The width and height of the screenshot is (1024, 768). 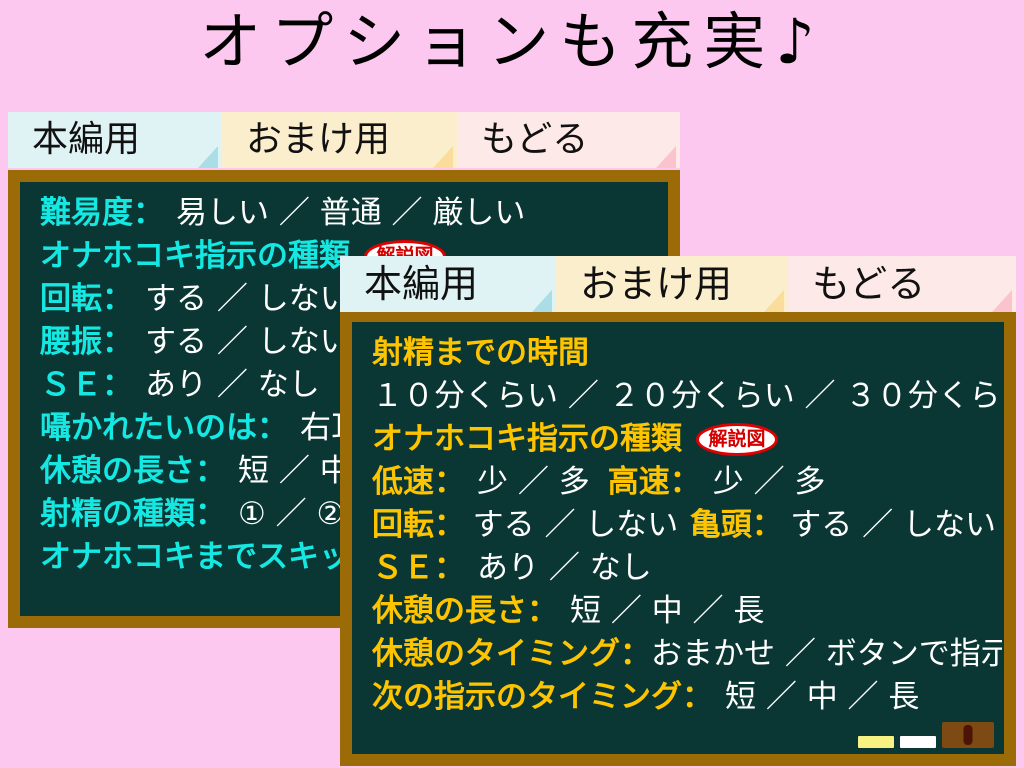 I want to click on sidebar-item-modoru: もどる, so click(x=568, y=140).